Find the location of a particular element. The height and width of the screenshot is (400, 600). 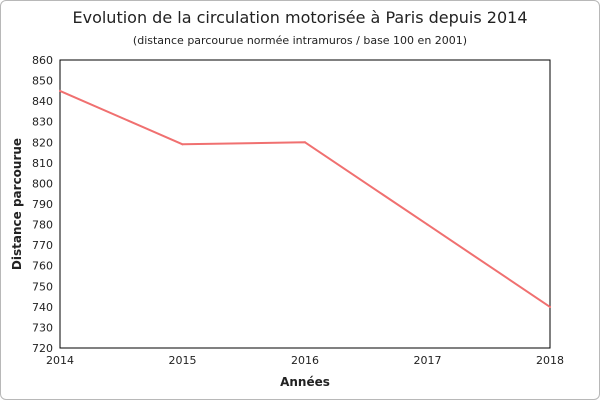

x-tick-label: 2016 is located at coordinates (305, 360).